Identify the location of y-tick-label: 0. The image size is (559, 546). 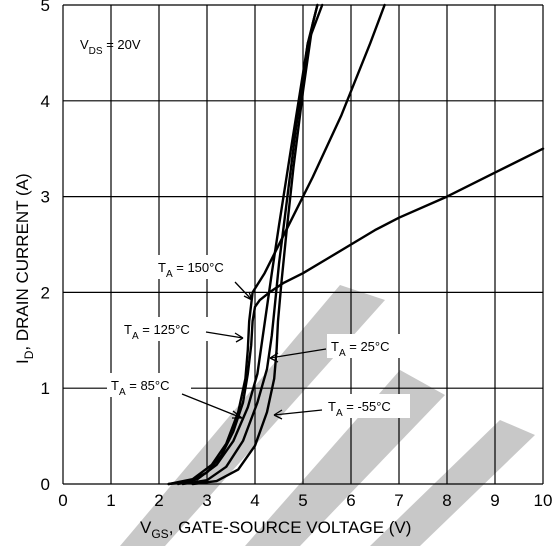
(45, 484).